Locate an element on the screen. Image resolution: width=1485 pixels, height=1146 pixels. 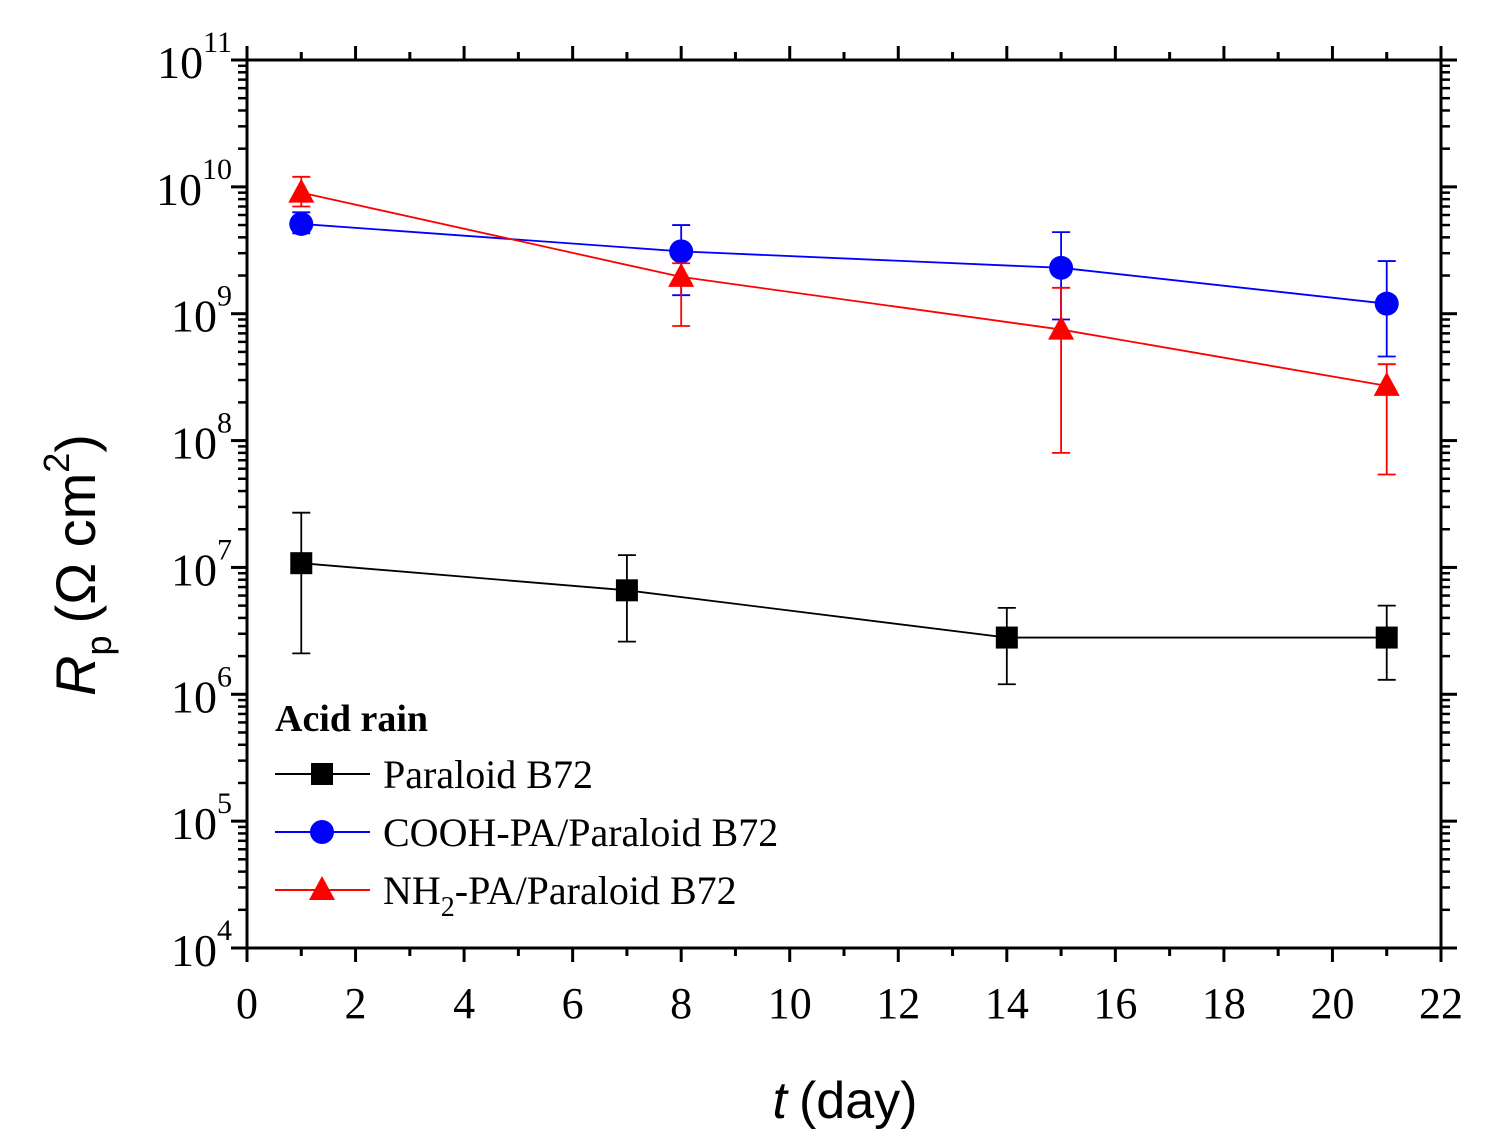
y-tick-exp: 8 is located at coordinates (224, 423).